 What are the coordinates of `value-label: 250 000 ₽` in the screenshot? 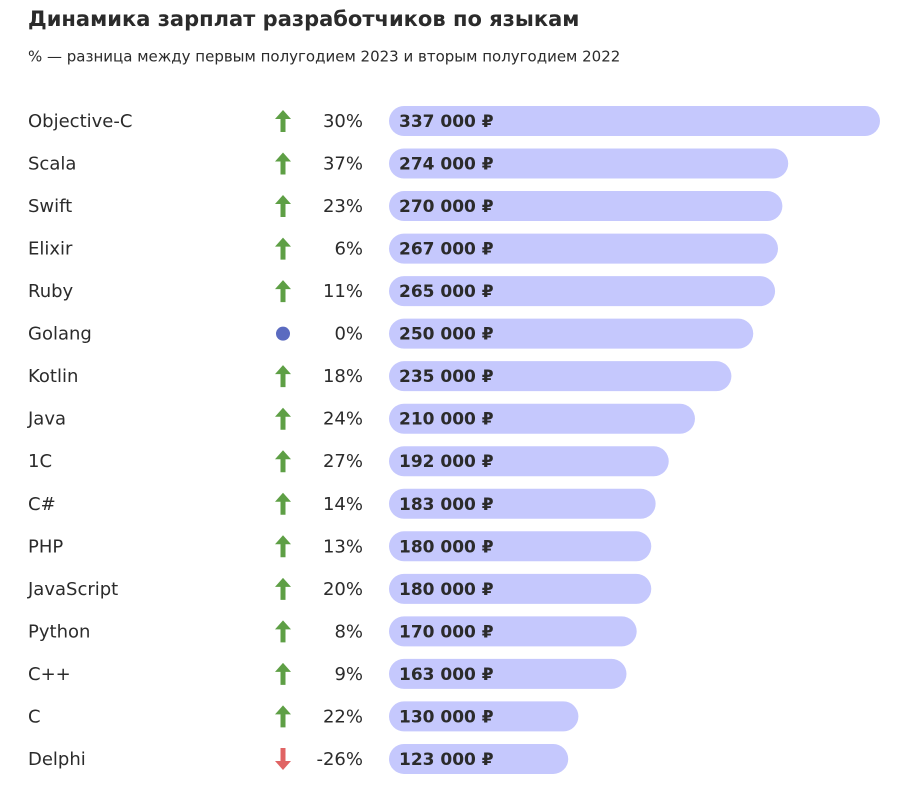 It's located at (446, 335).